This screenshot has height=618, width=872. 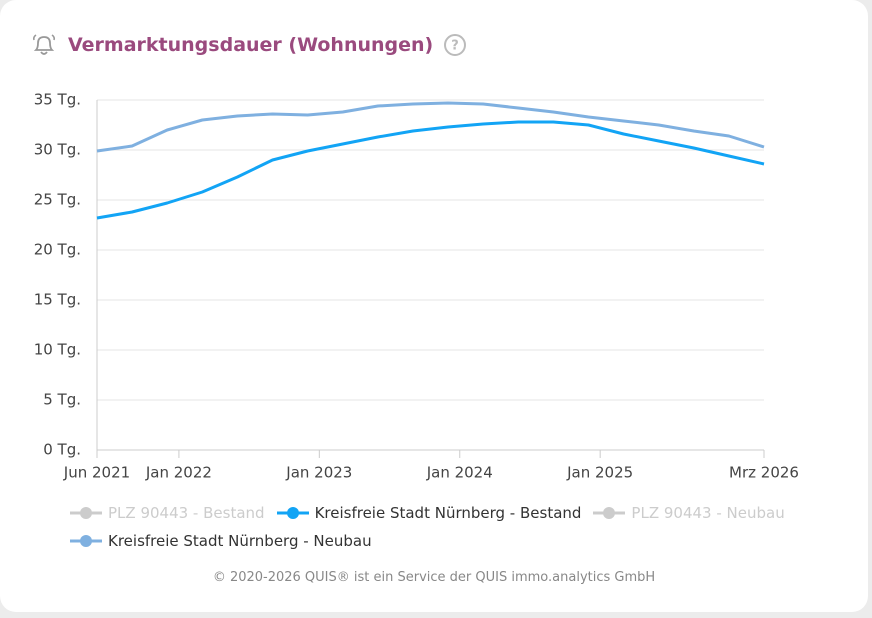 I want to click on legend-item: Kreisfreie Stadt Nürnberg - Bestand, so click(x=429, y=513).